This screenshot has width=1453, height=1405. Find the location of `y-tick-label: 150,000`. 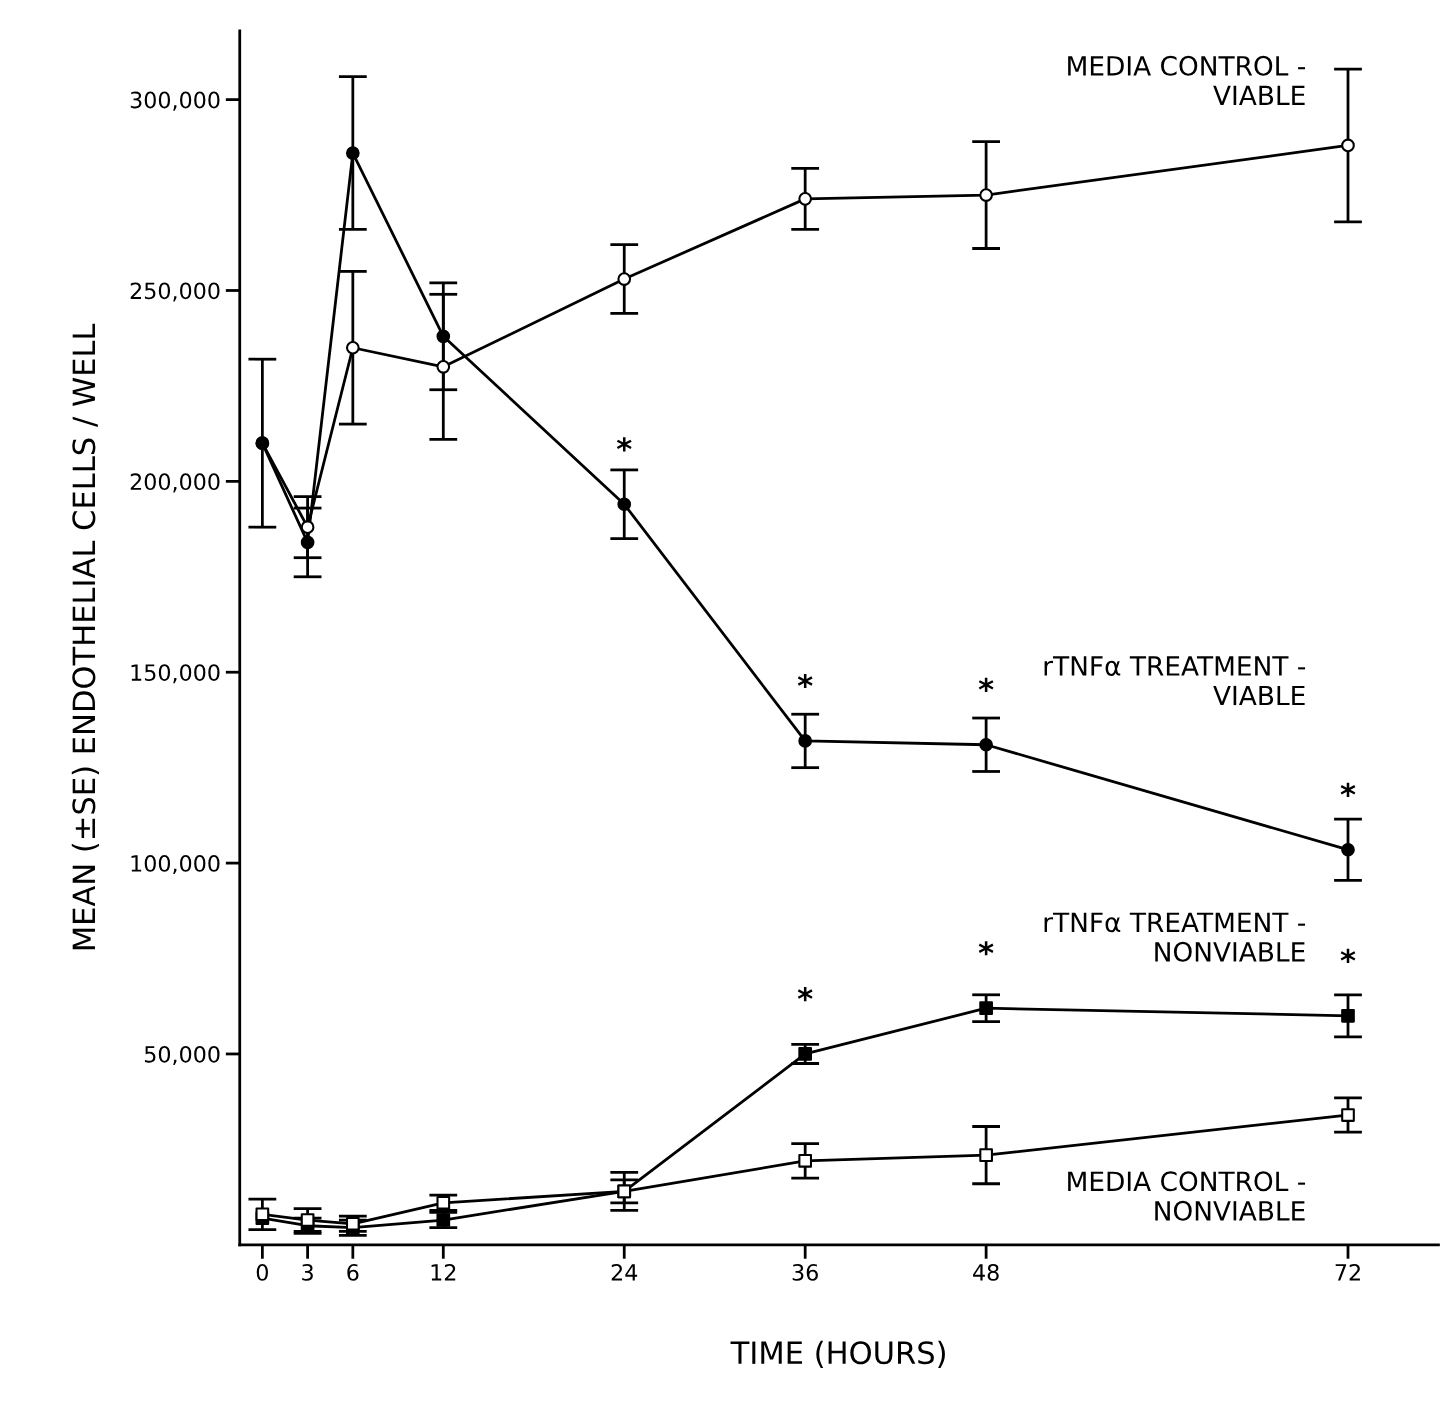

y-tick-label: 150,000 is located at coordinates (175, 674).